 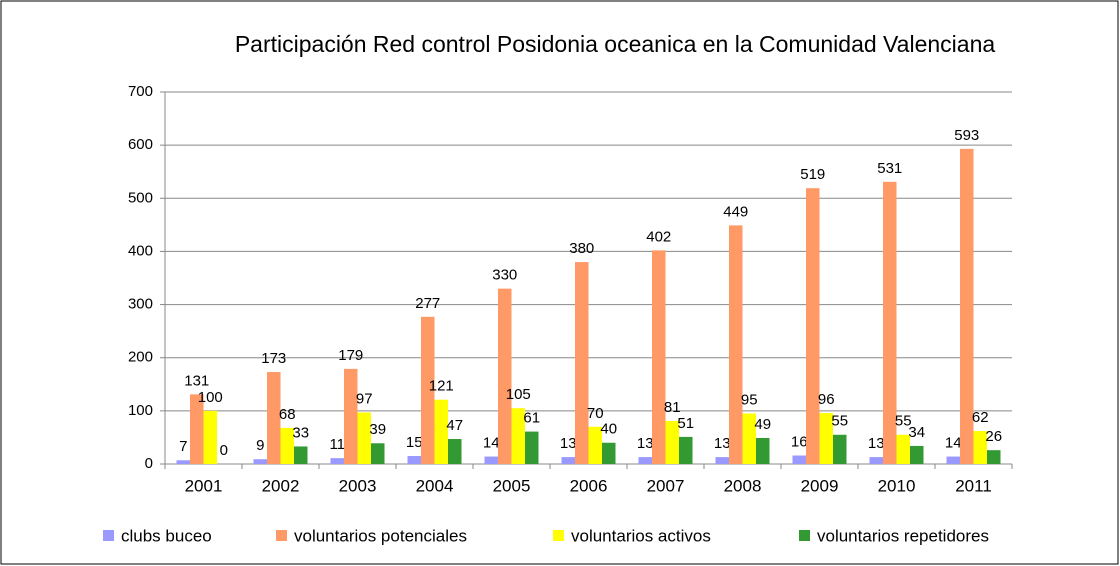 I want to click on data-label: 39, so click(x=377, y=429).